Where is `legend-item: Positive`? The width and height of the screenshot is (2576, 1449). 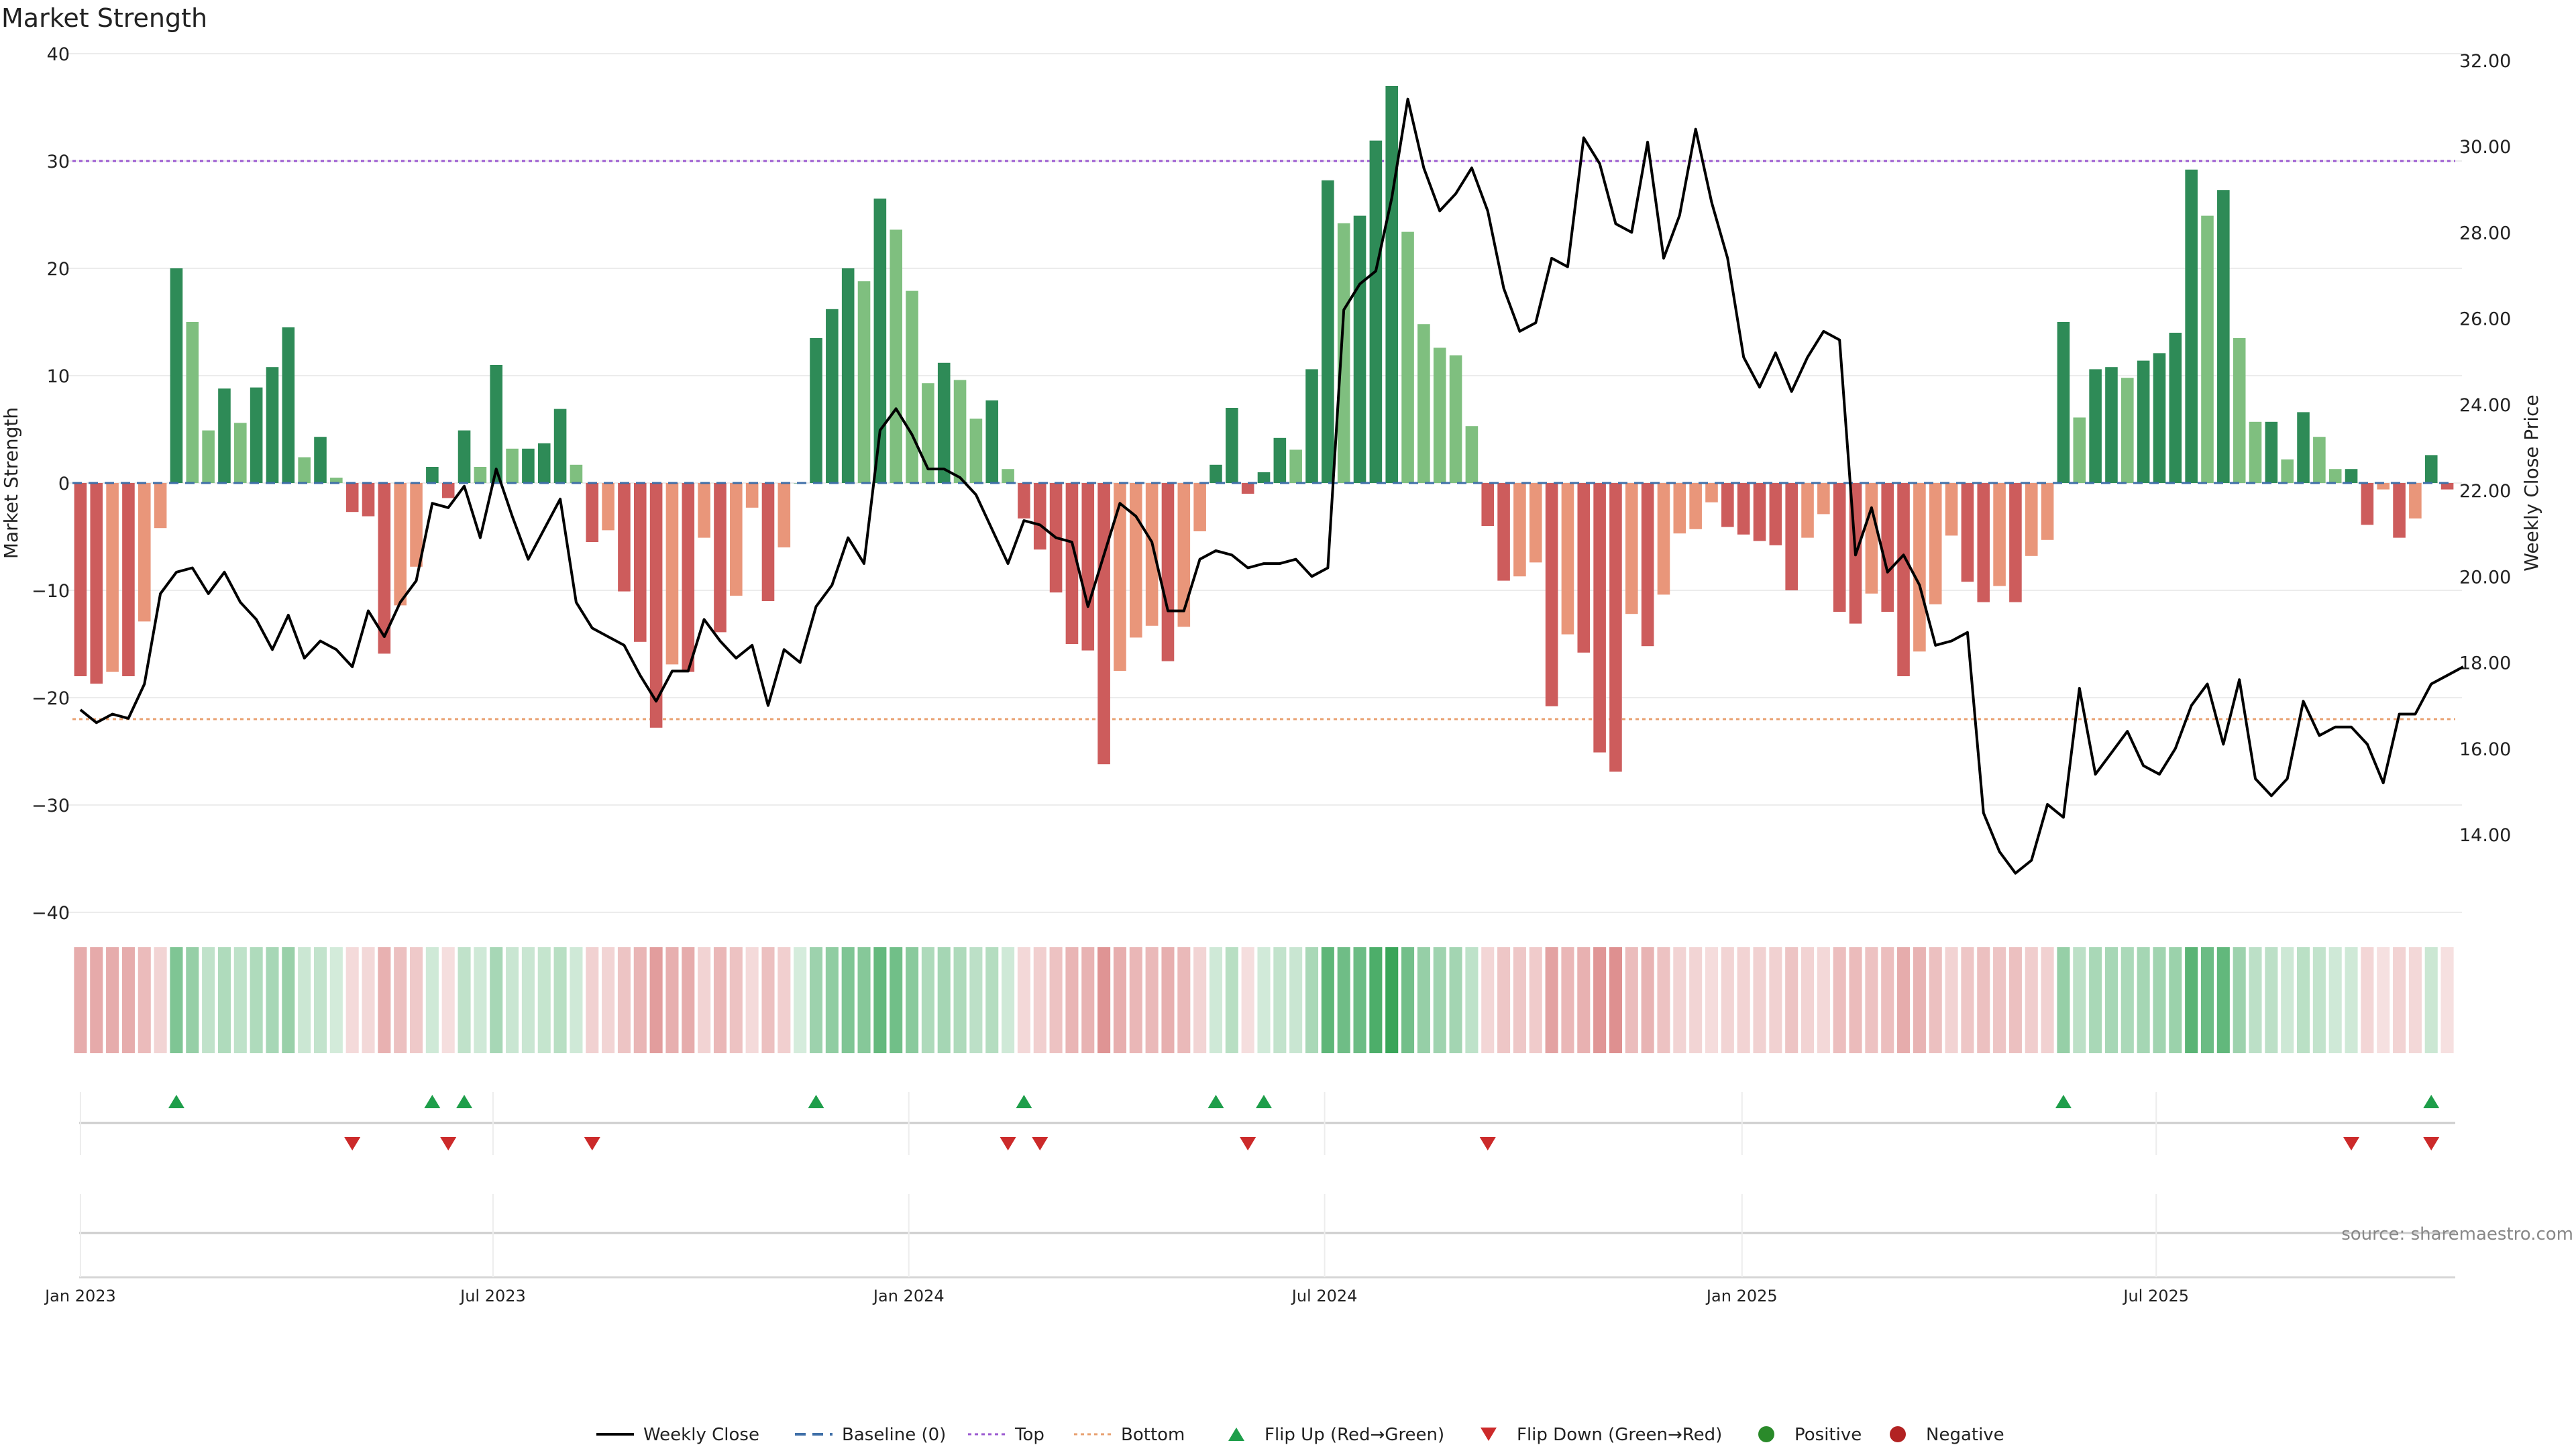
legend-item: Positive is located at coordinates (1810, 1435).